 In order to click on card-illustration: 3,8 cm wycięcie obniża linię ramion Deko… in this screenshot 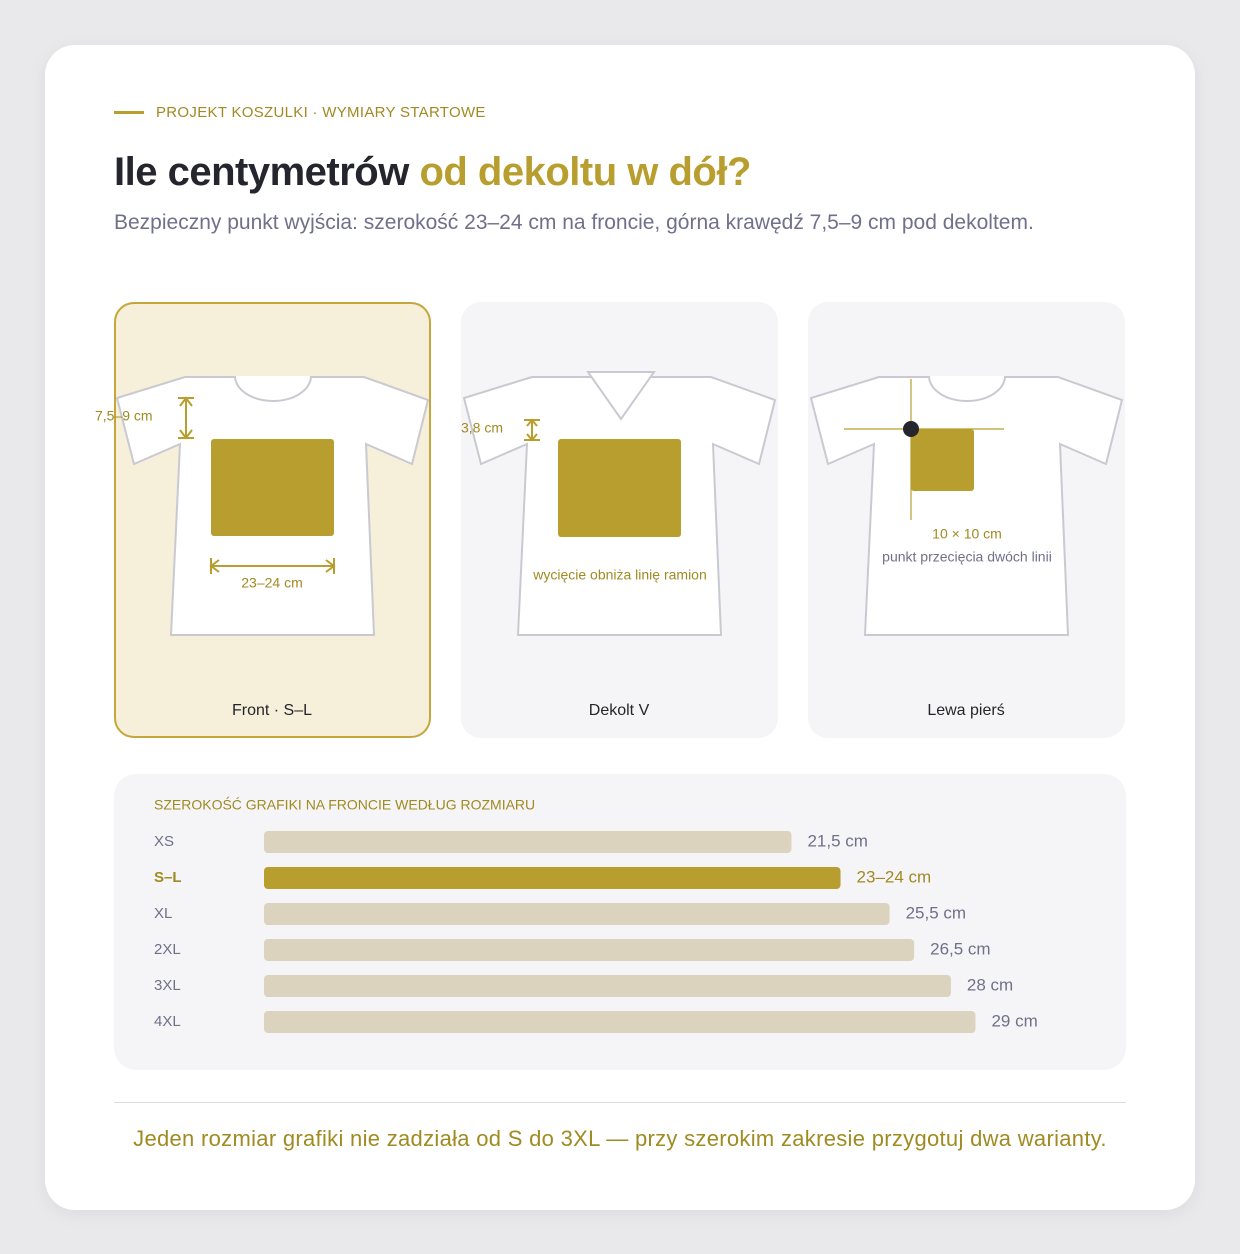, I will do `click(619, 545)`.